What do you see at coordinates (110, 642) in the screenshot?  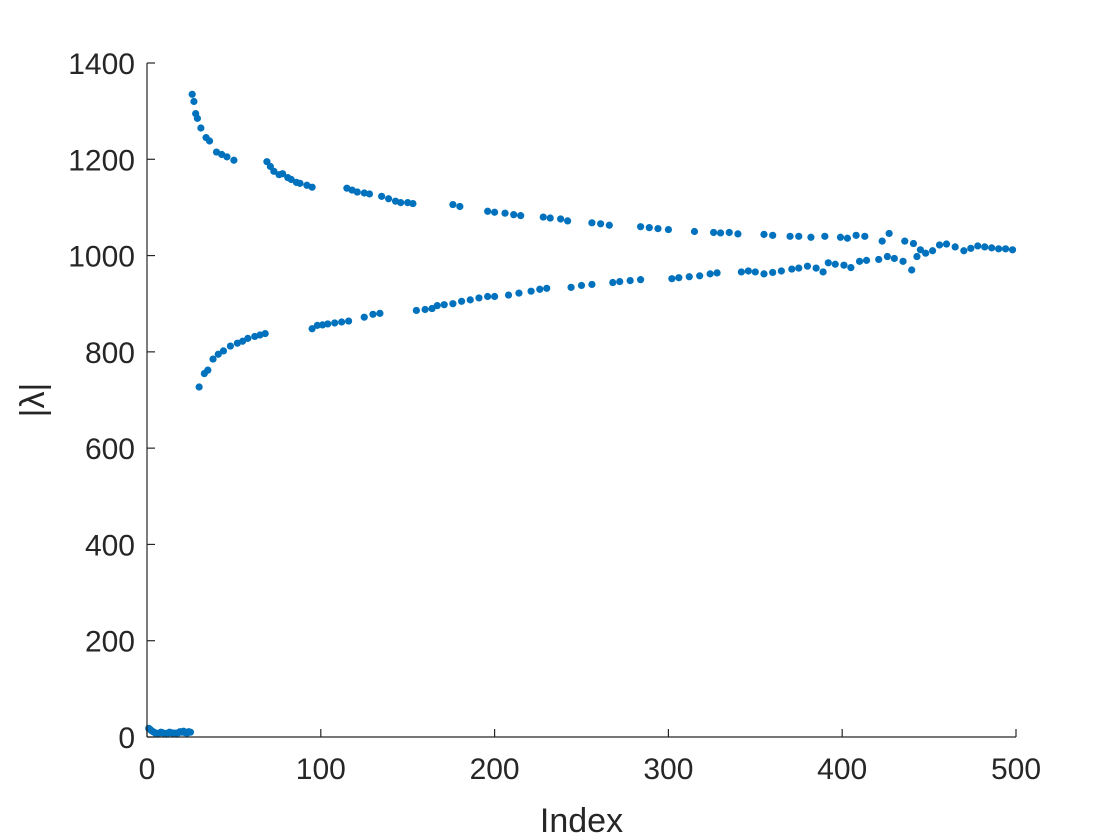 I see `y-tick-label: 200` at bounding box center [110, 642].